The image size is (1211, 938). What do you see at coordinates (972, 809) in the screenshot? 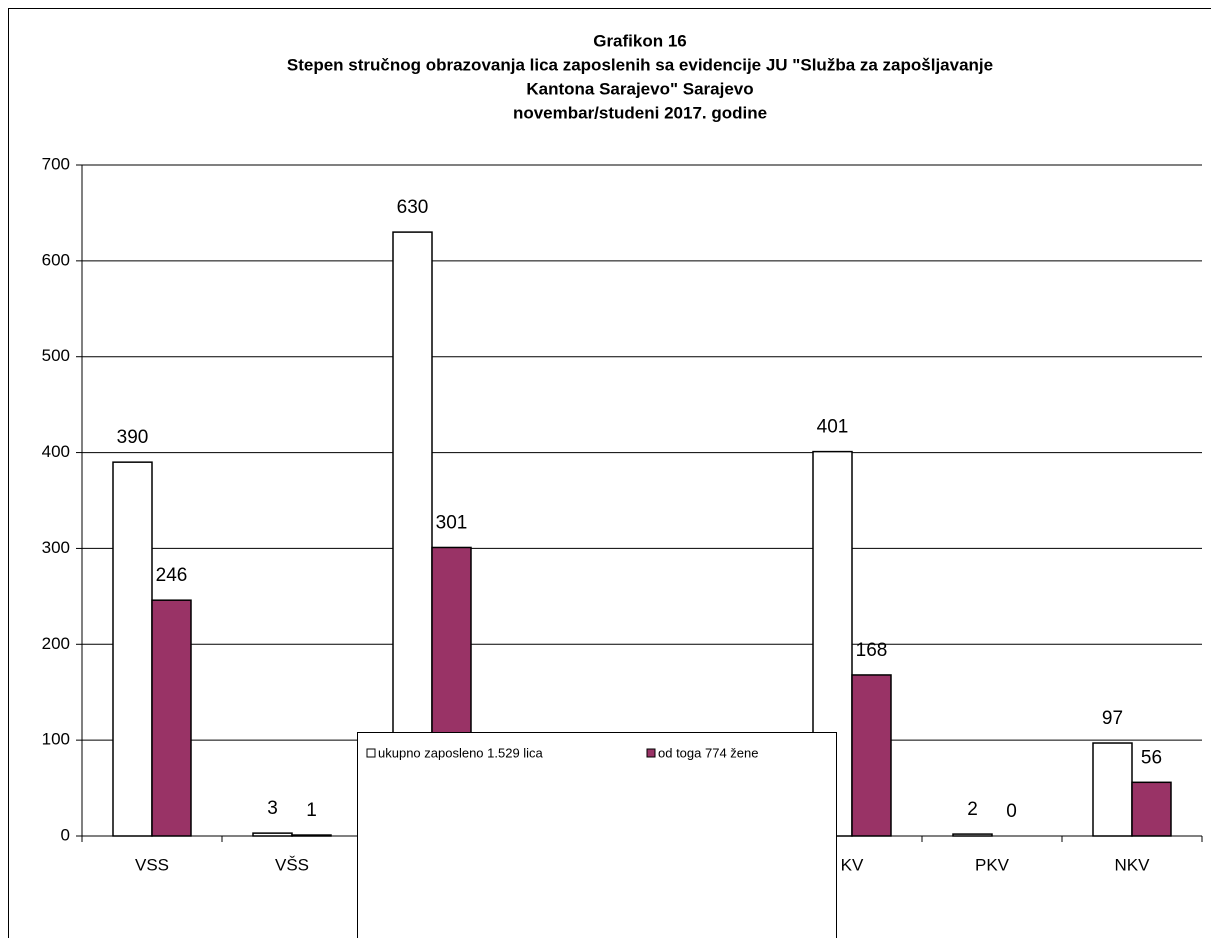
I see `value-label: 2` at bounding box center [972, 809].